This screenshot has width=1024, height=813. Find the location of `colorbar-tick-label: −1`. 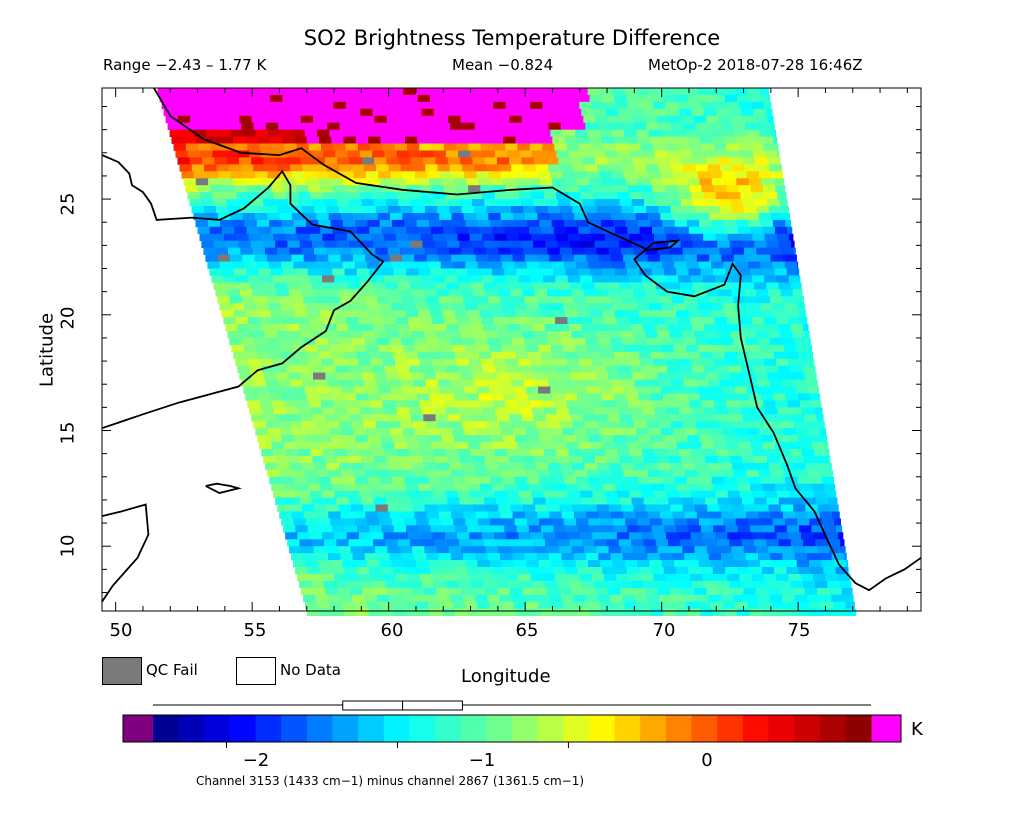

colorbar-tick-label: −1 is located at coordinates (482, 760).